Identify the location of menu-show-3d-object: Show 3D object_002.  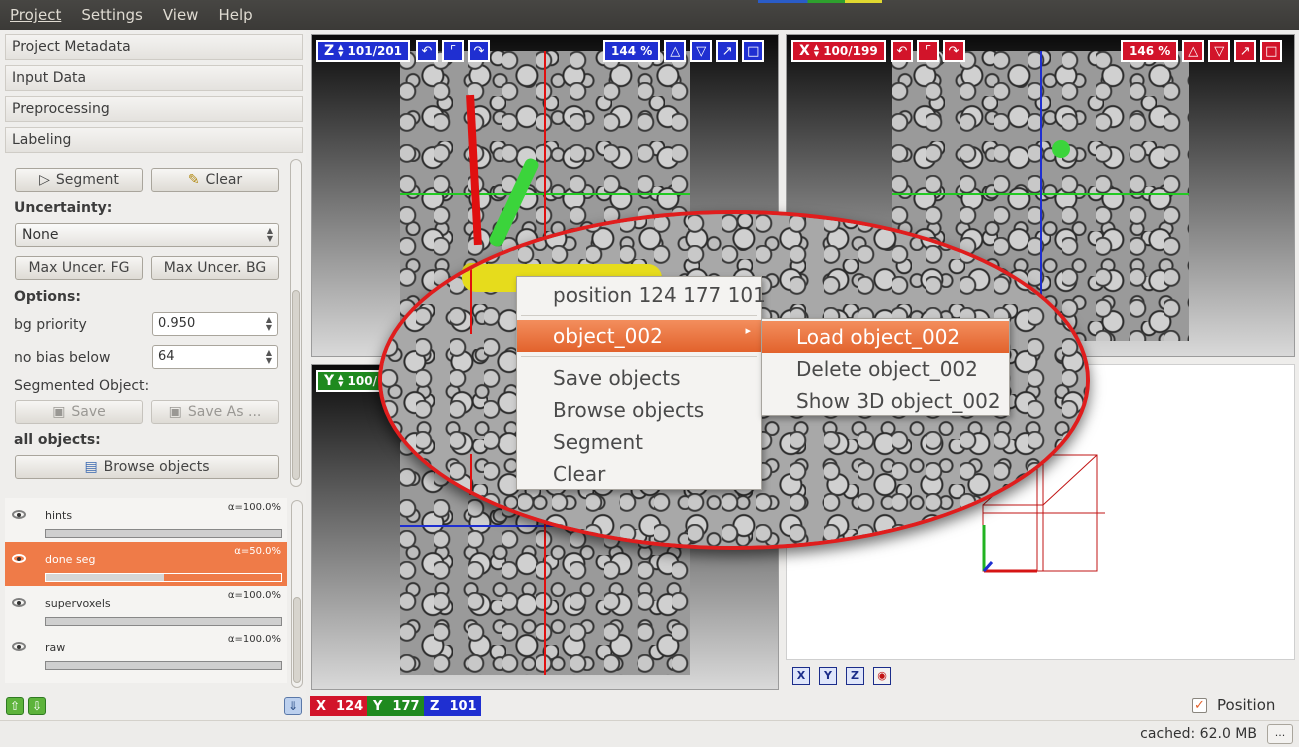
(898, 401).